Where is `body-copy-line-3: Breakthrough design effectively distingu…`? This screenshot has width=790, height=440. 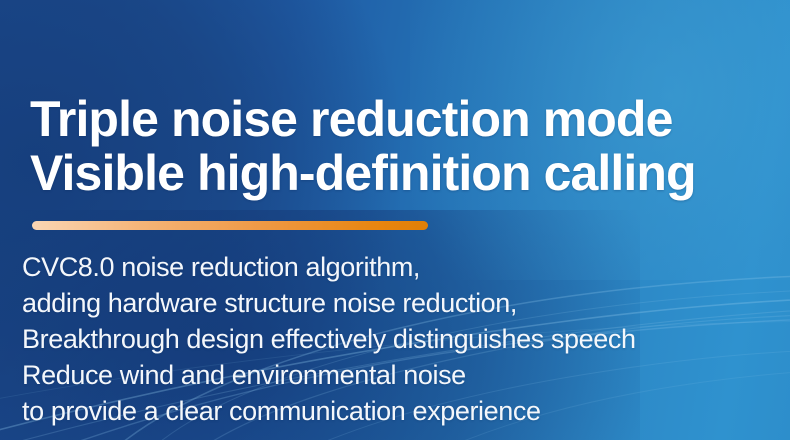
body-copy-line-3: Breakthrough design effectively distingu… is located at coordinates (329, 339).